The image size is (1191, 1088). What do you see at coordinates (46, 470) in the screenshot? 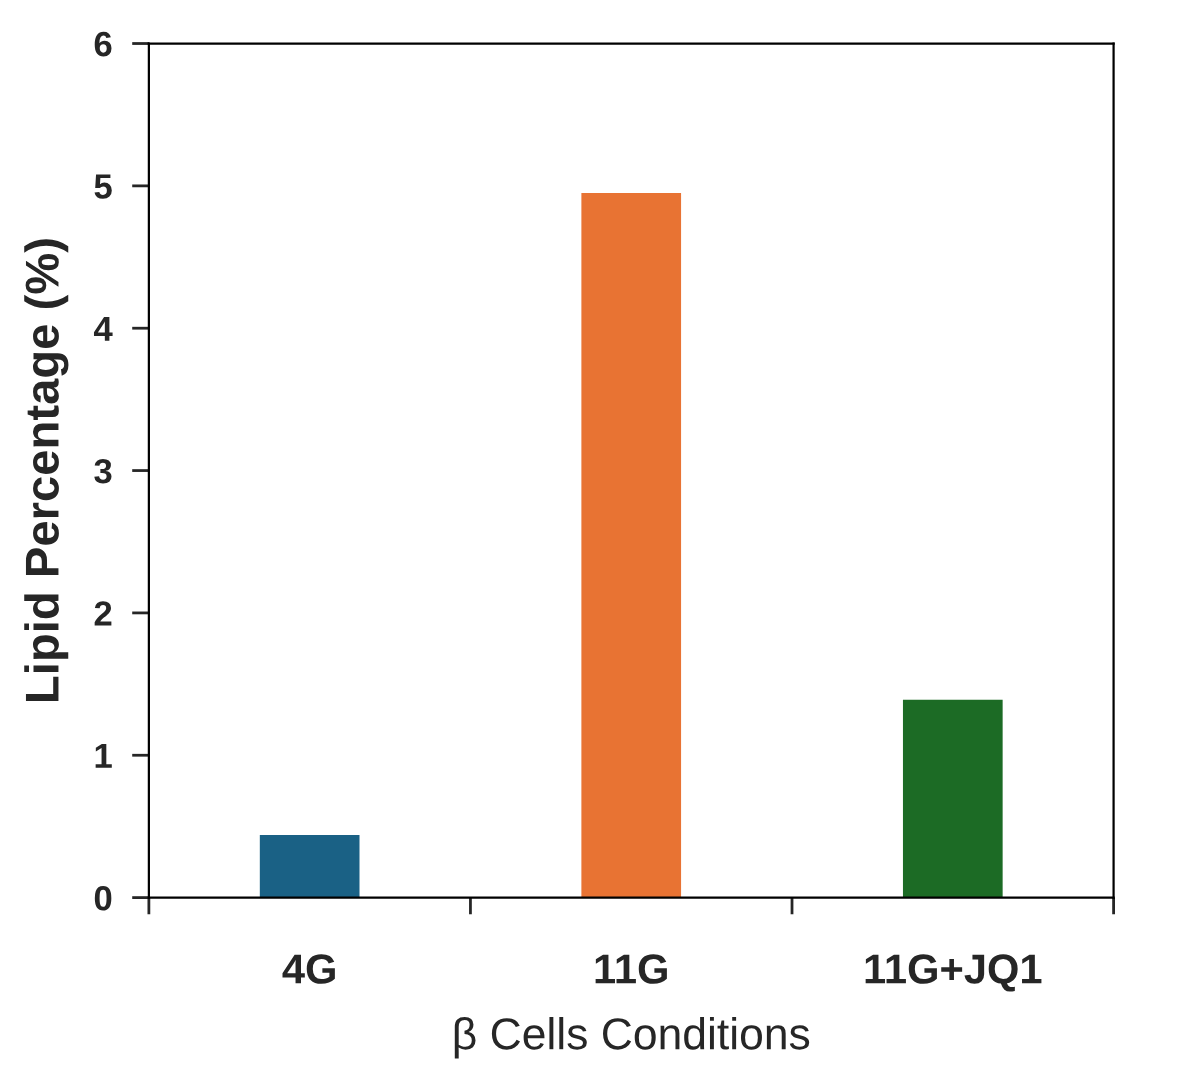
I see `y-axis-title: Lipid Percentage (%)` at bounding box center [46, 470].